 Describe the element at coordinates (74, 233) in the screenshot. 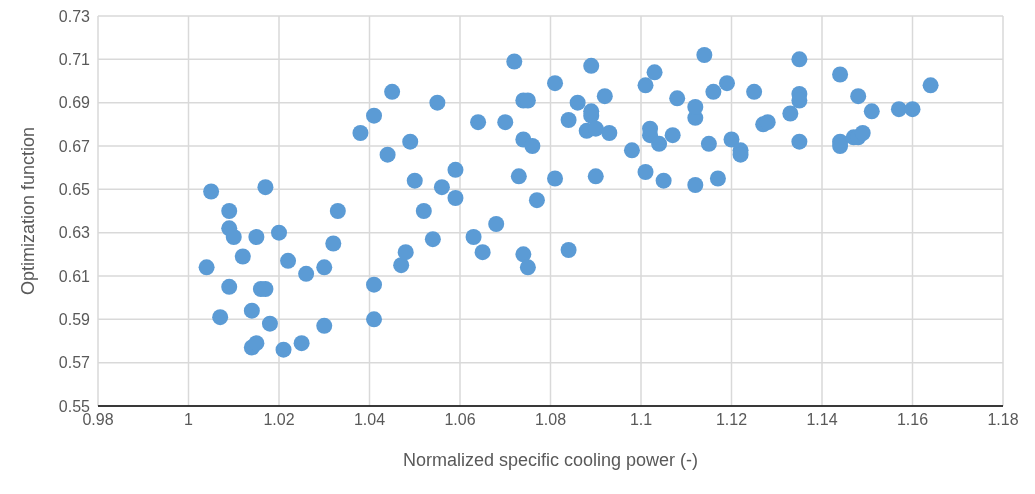

I see `y-tick-label: 0.63` at that location.